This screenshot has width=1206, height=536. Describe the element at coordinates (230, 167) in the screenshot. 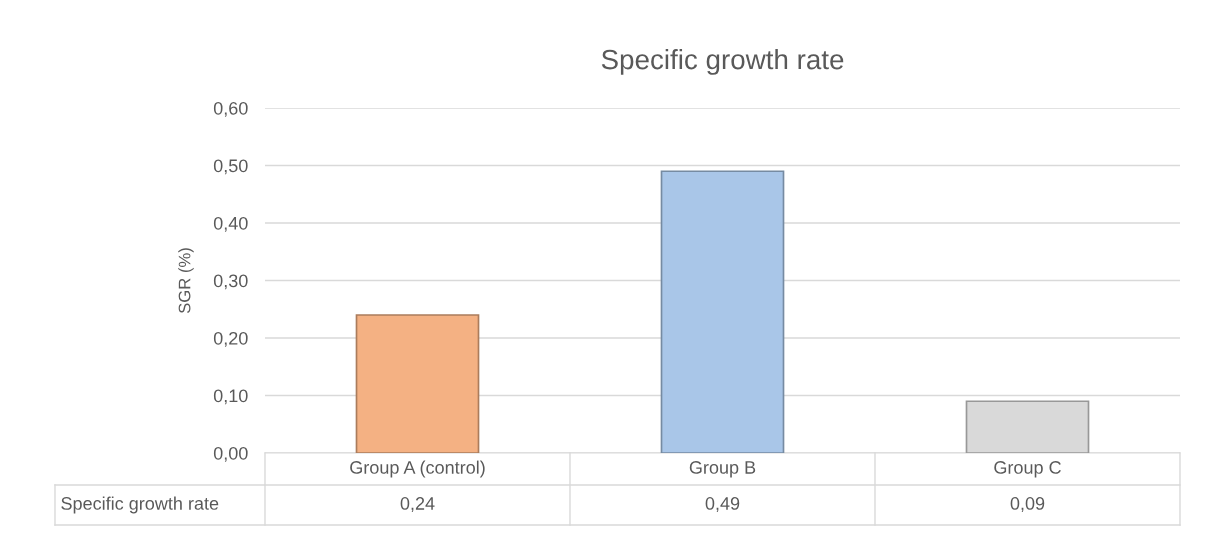

I see `y-tick-label: 0,50` at that location.